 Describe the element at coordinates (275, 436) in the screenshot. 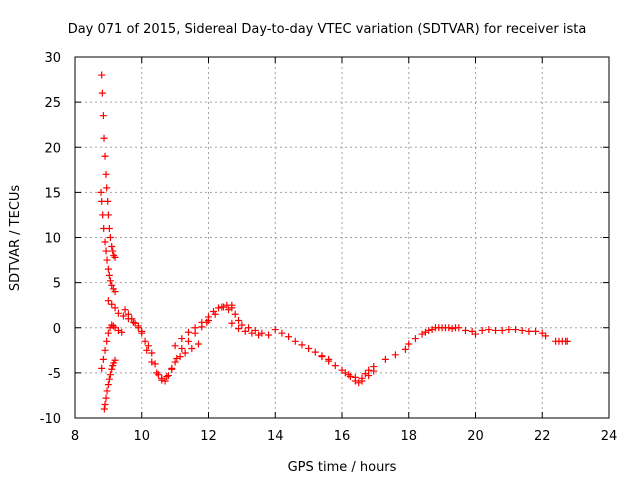

I see `x-tick-label: 14` at that location.